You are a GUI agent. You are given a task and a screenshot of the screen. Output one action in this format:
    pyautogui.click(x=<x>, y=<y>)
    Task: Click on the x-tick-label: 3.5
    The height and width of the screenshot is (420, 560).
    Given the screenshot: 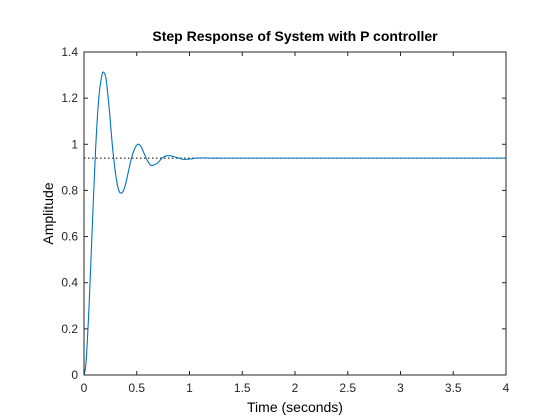 What is the action you would take?
    pyautogui.click(x=453, y=388)
    